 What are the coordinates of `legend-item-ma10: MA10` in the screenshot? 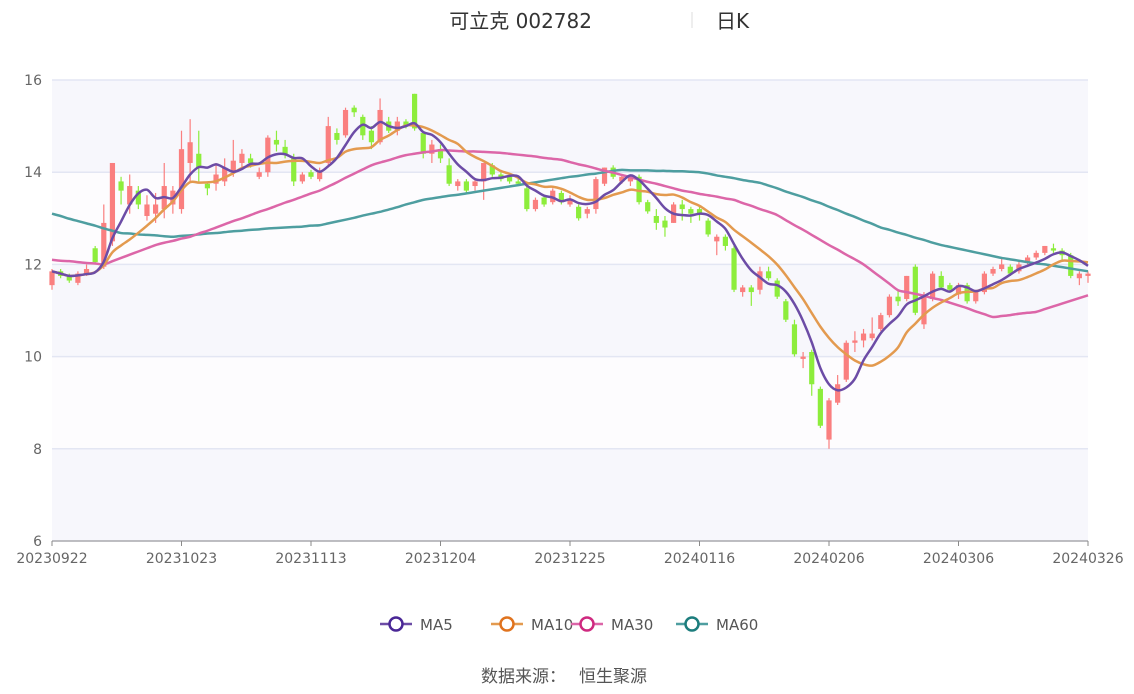 It's located at (532, 625).